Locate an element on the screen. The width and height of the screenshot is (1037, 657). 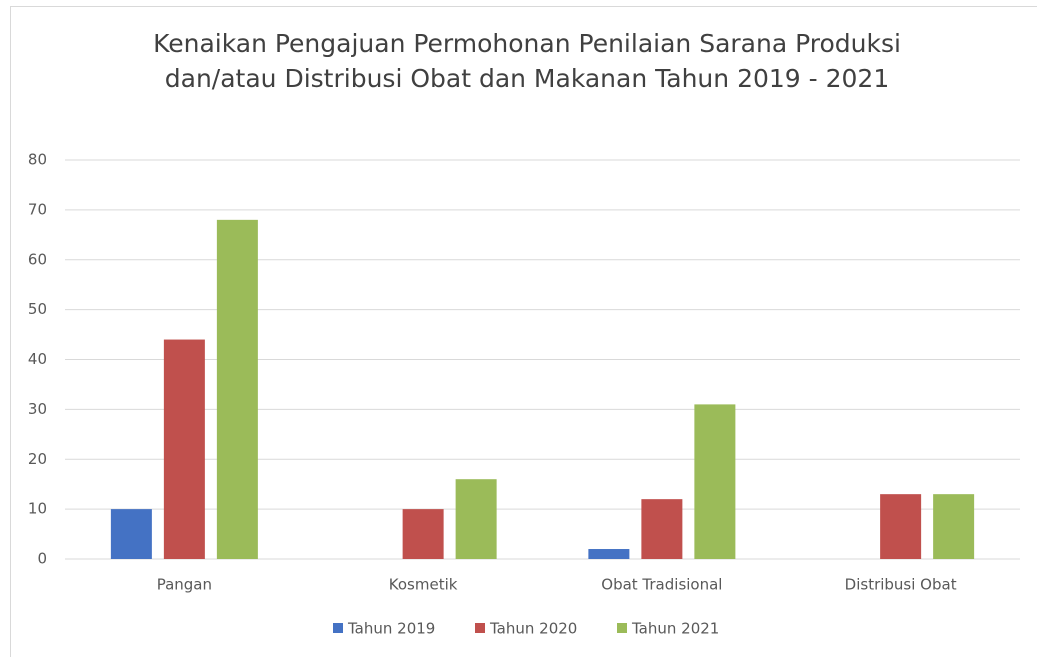
y-tick-label: 70 is located at coordinates (37, 209).